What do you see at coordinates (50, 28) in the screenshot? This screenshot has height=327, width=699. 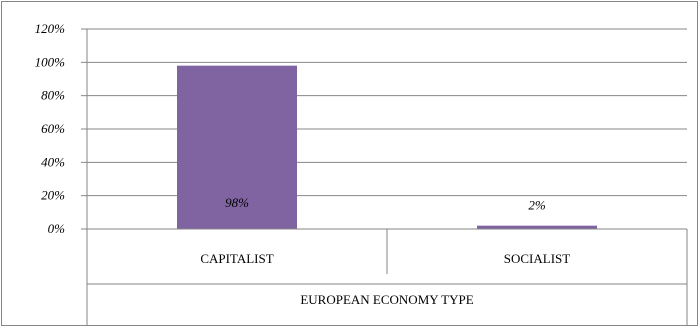 I see `y-tick-label: 120%` at bounding box center [50, 28].